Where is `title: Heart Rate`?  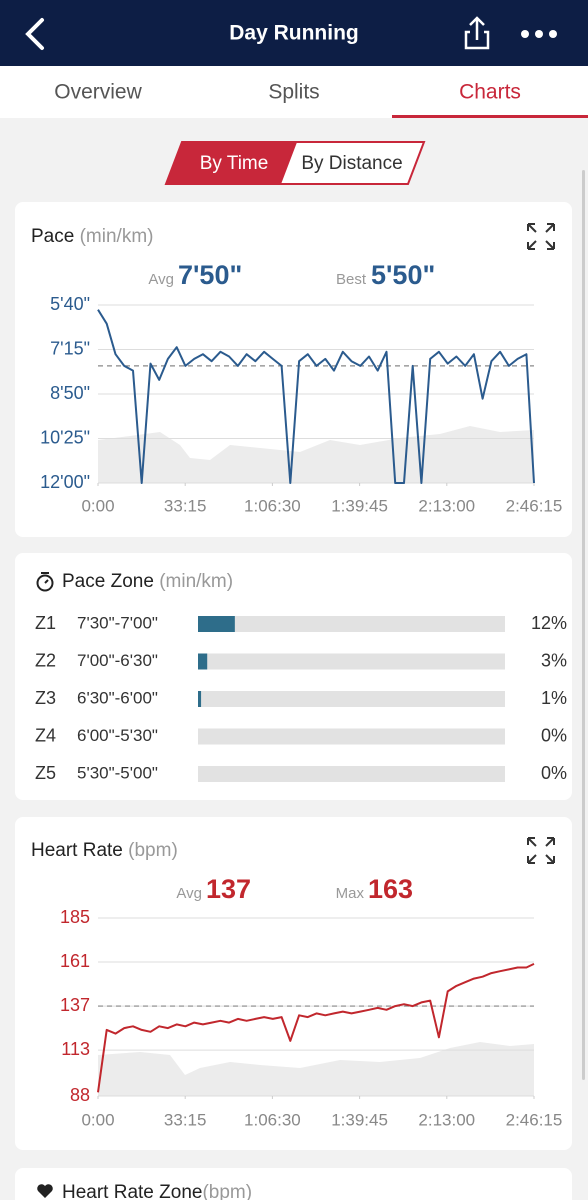
title: Heart Rate is located at coordinates (77, 850).